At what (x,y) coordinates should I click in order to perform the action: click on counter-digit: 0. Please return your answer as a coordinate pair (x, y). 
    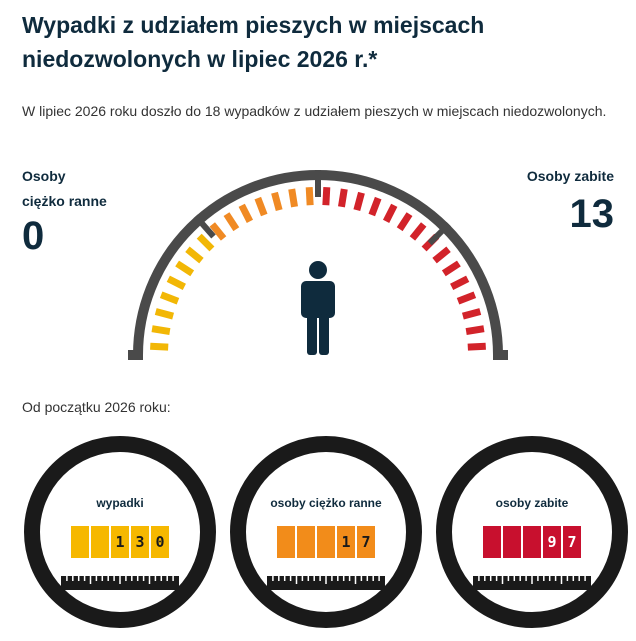
    Looking at the image, I should click on (160, 542).